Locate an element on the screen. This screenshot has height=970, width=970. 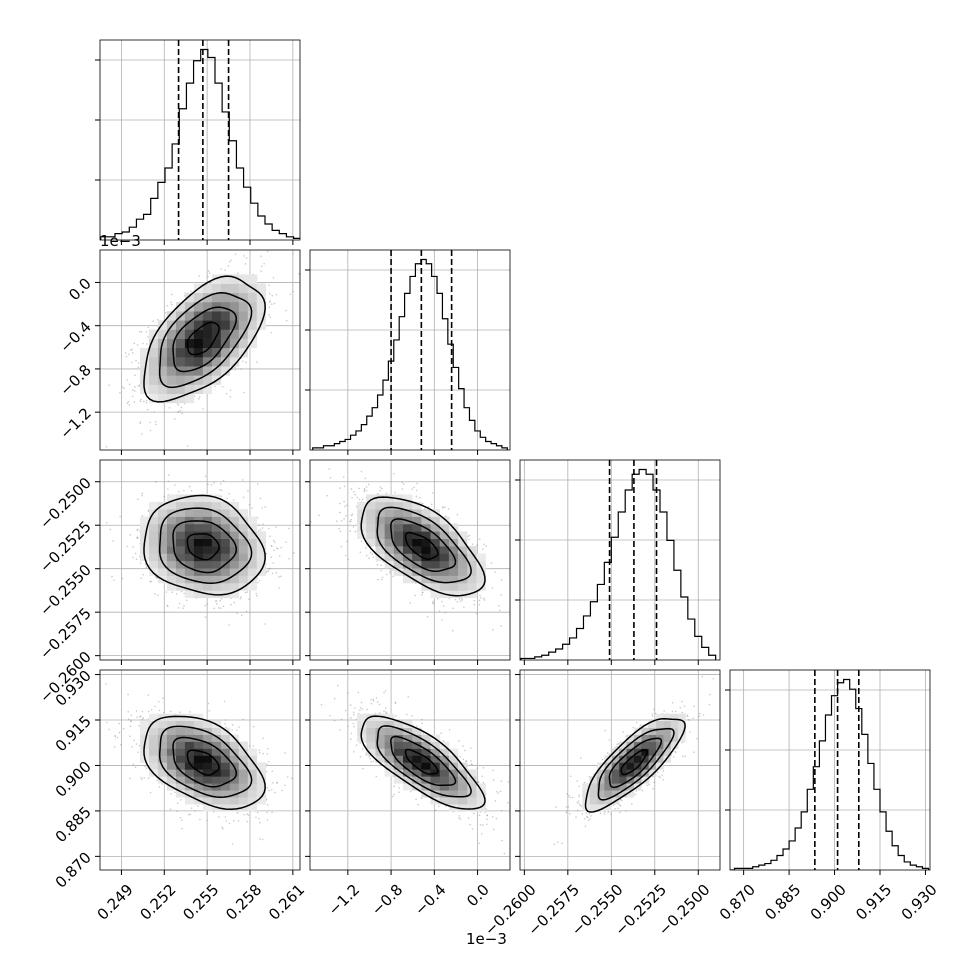
x-tick-label: 0.870 is located at coordinates (737, 902).